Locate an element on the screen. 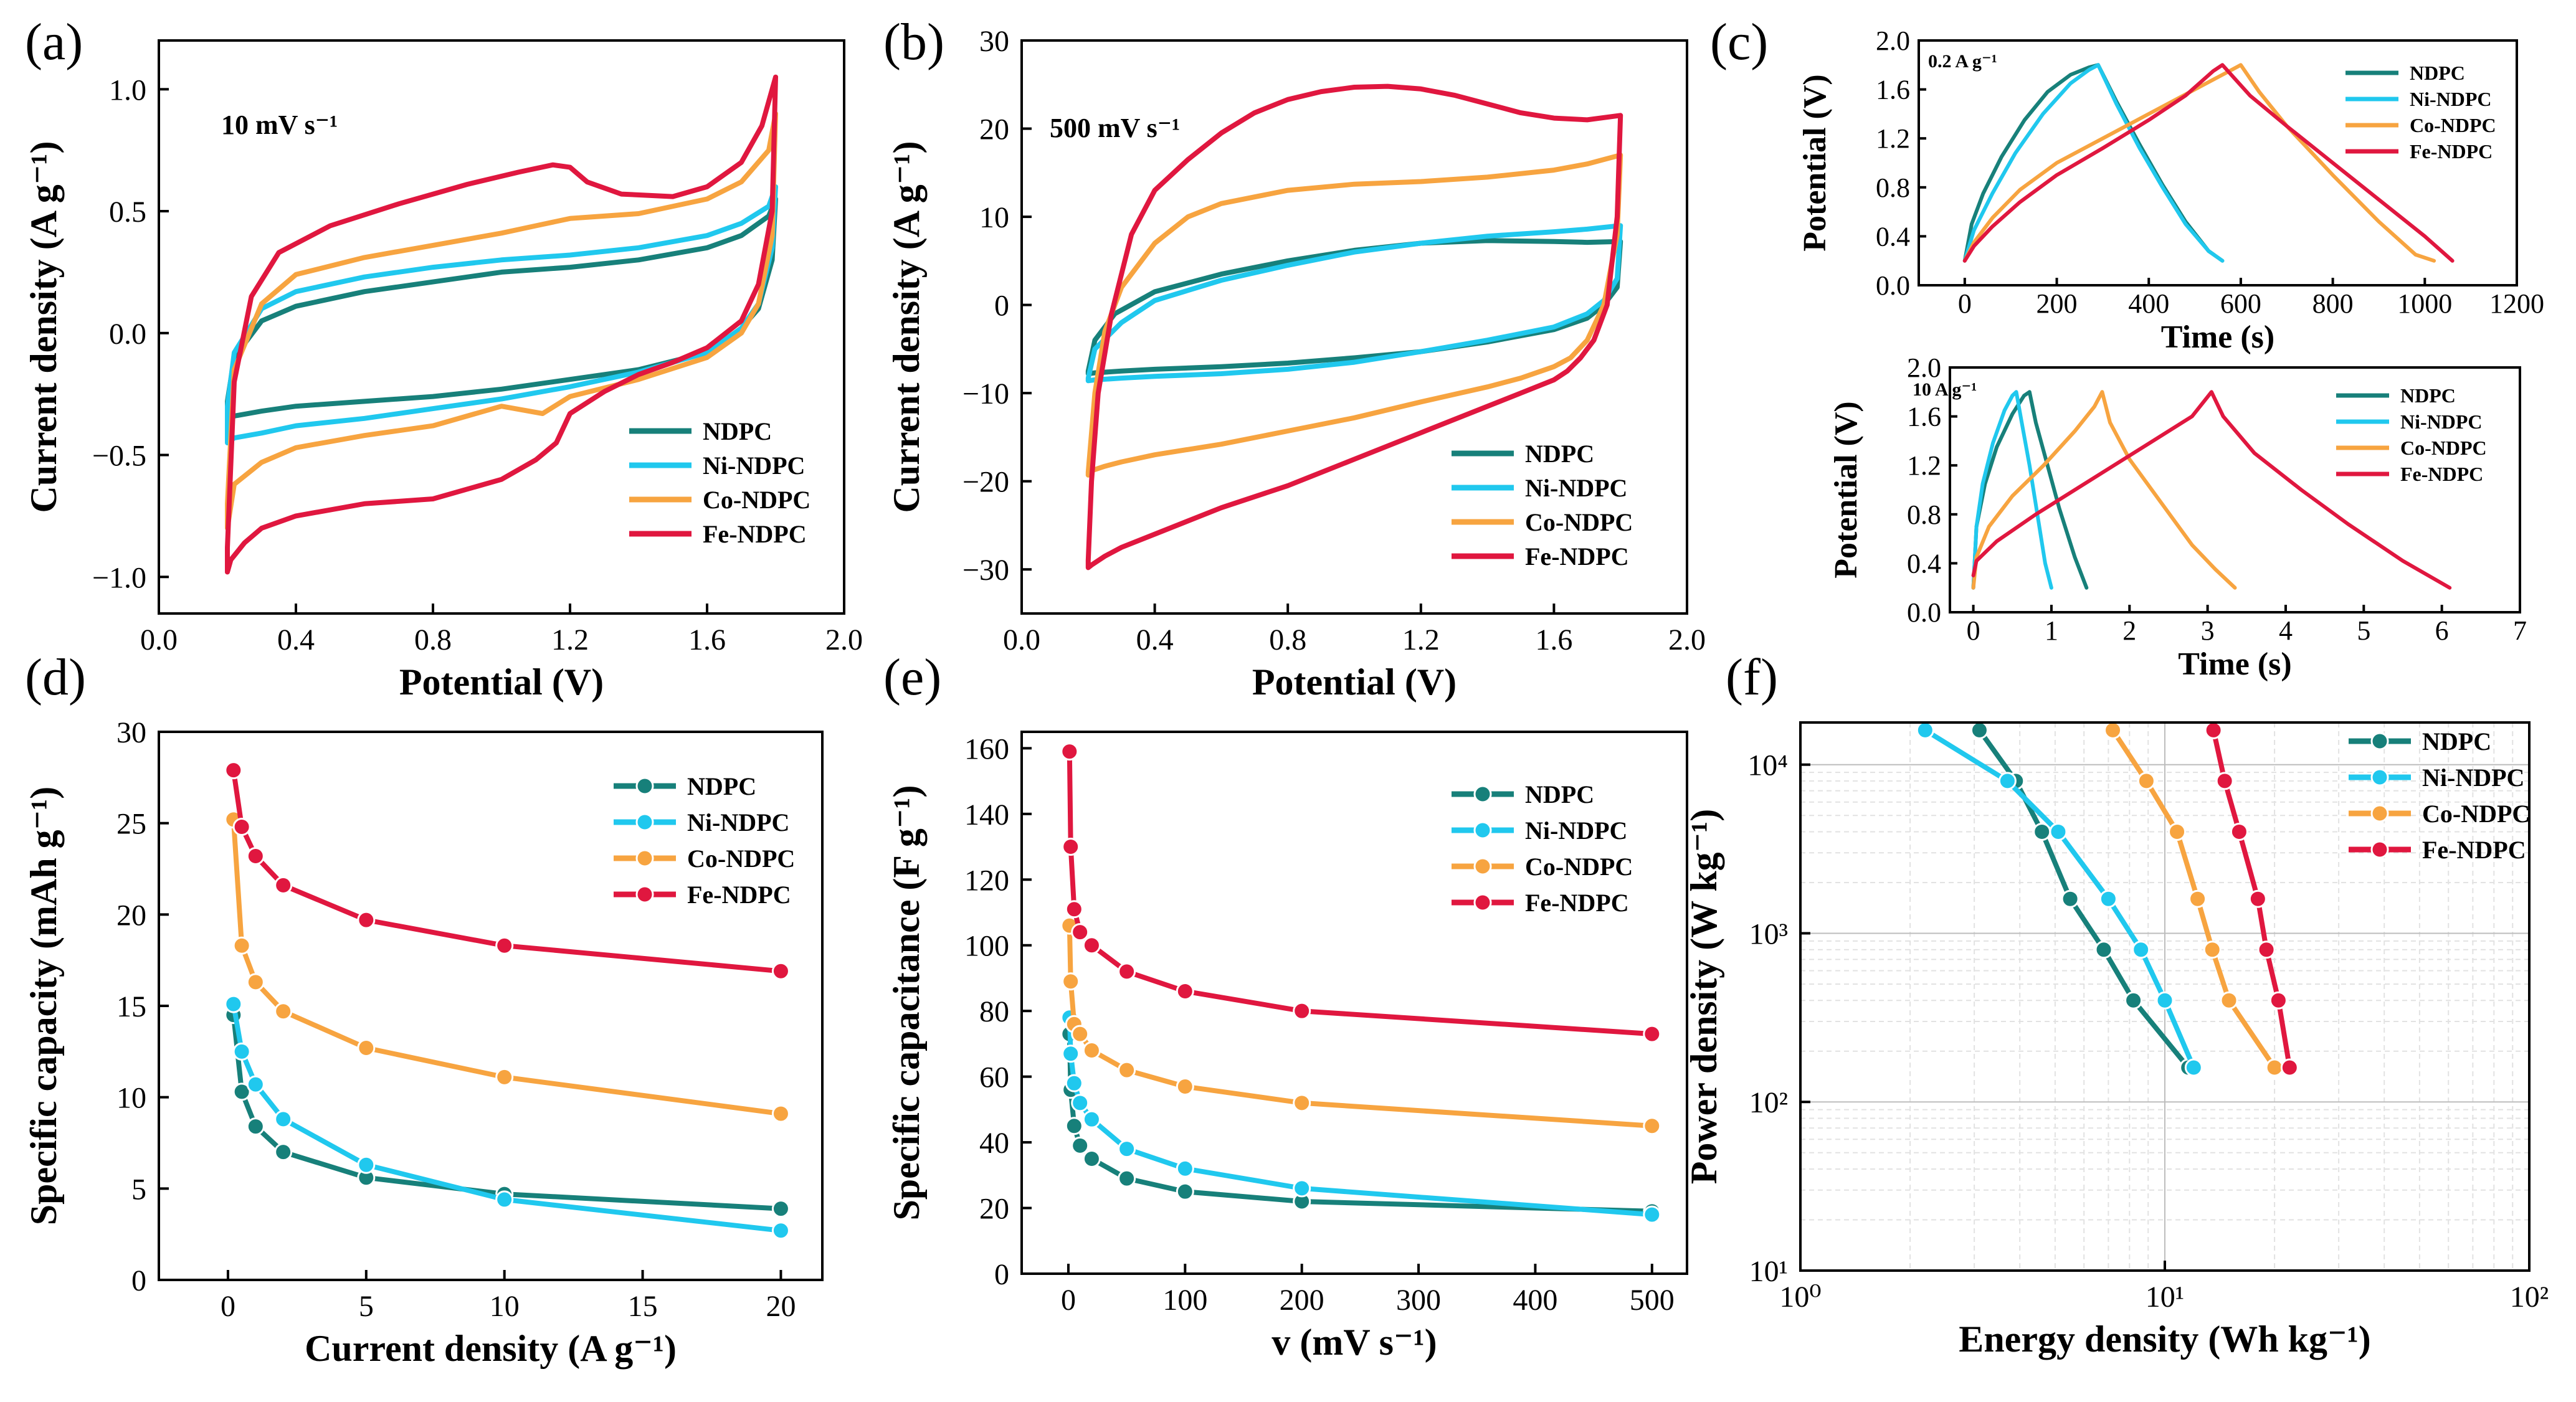 This screenshot has height=1402, width=2576. y-tick-label: 0.4 is located at coordinates (1924, 563).